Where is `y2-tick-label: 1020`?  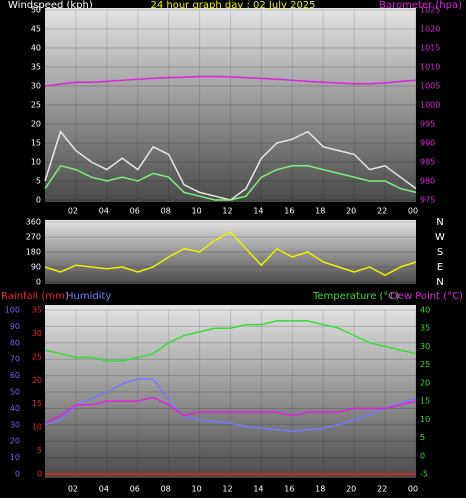
y2-tick-label: 1020 is located at coordinates (430, 29).